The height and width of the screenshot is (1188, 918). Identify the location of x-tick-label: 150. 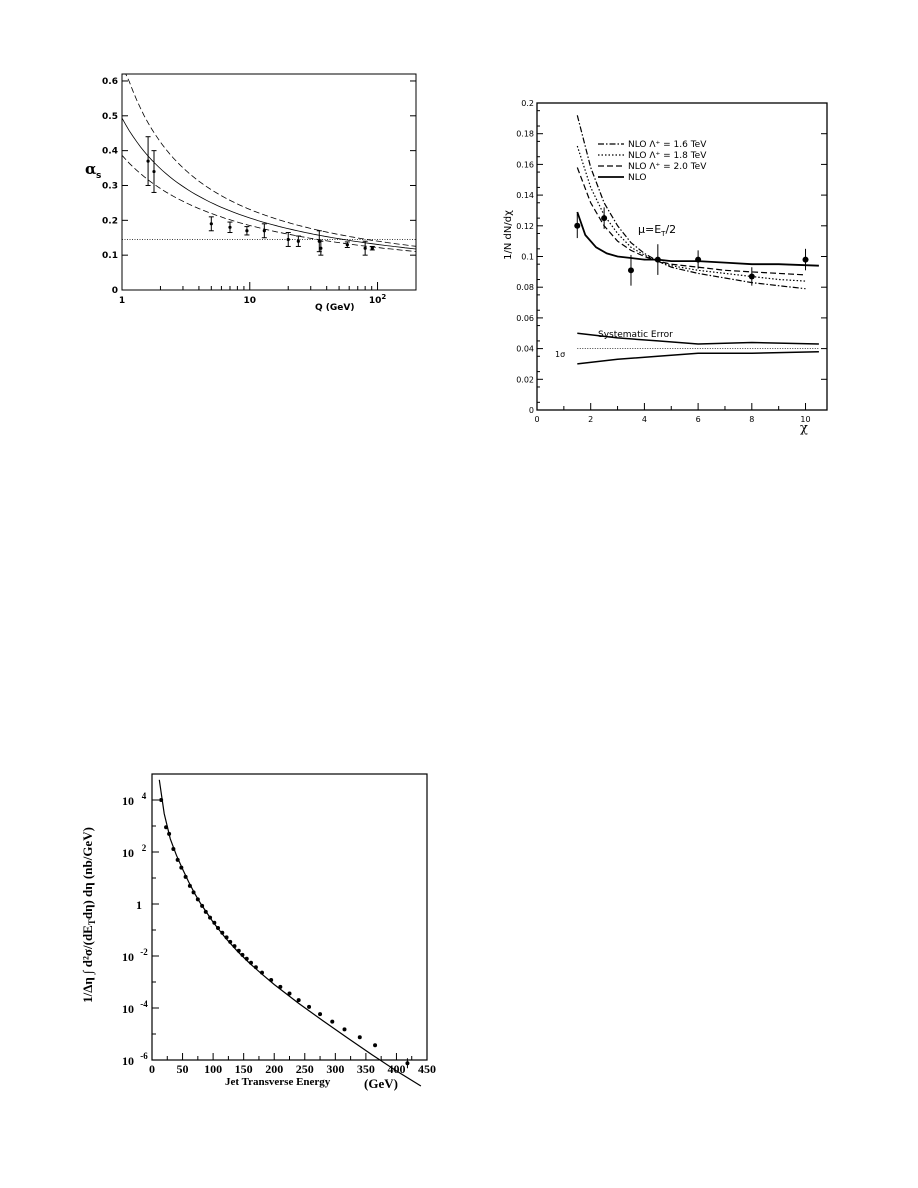
(244, 1069).